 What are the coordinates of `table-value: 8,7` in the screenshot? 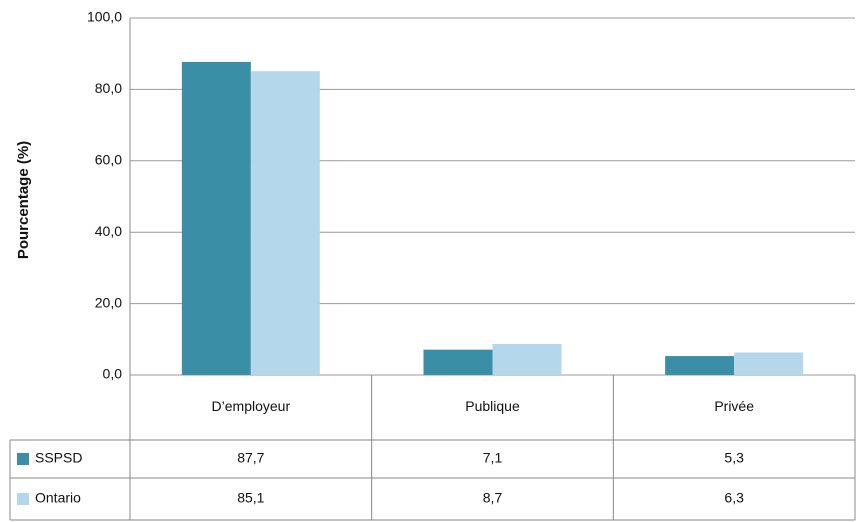 It's located at (493, 498).